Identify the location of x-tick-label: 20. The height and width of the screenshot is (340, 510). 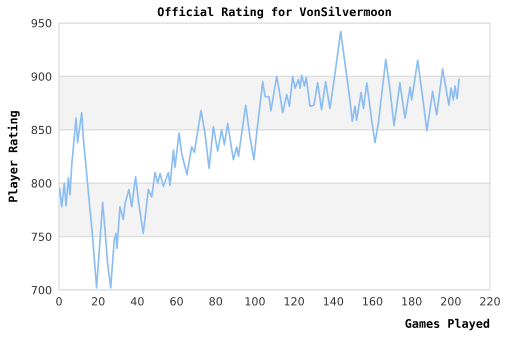
(98, 301).